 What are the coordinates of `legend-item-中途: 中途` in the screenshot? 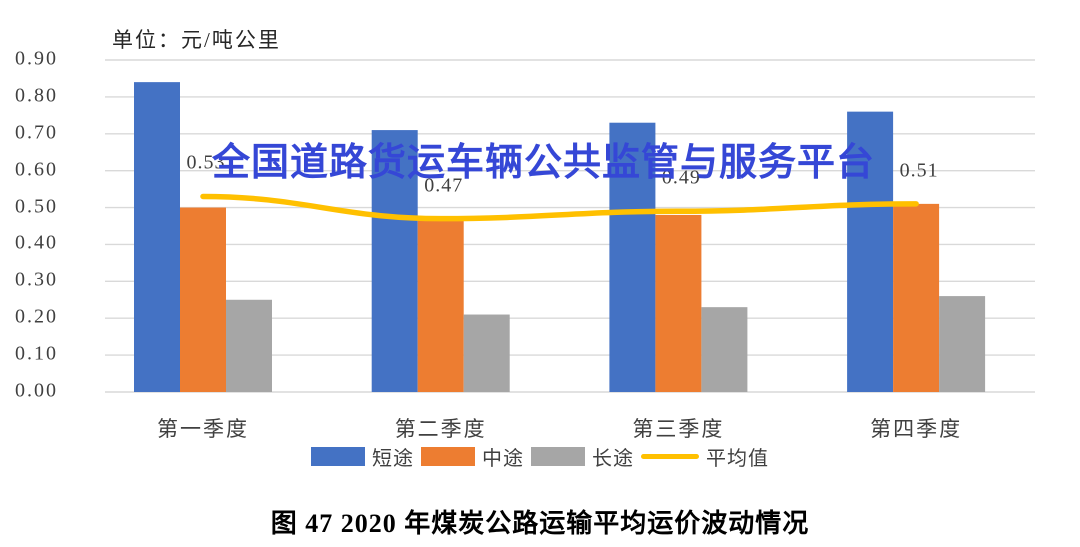 It's located at (472, 456).